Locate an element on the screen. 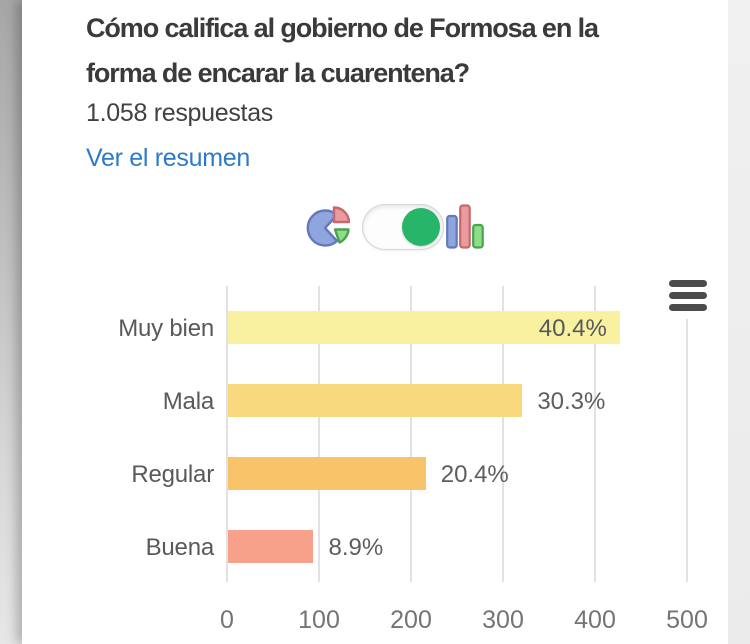  x-tick-label: 0 is located at coordinates (227, 620).